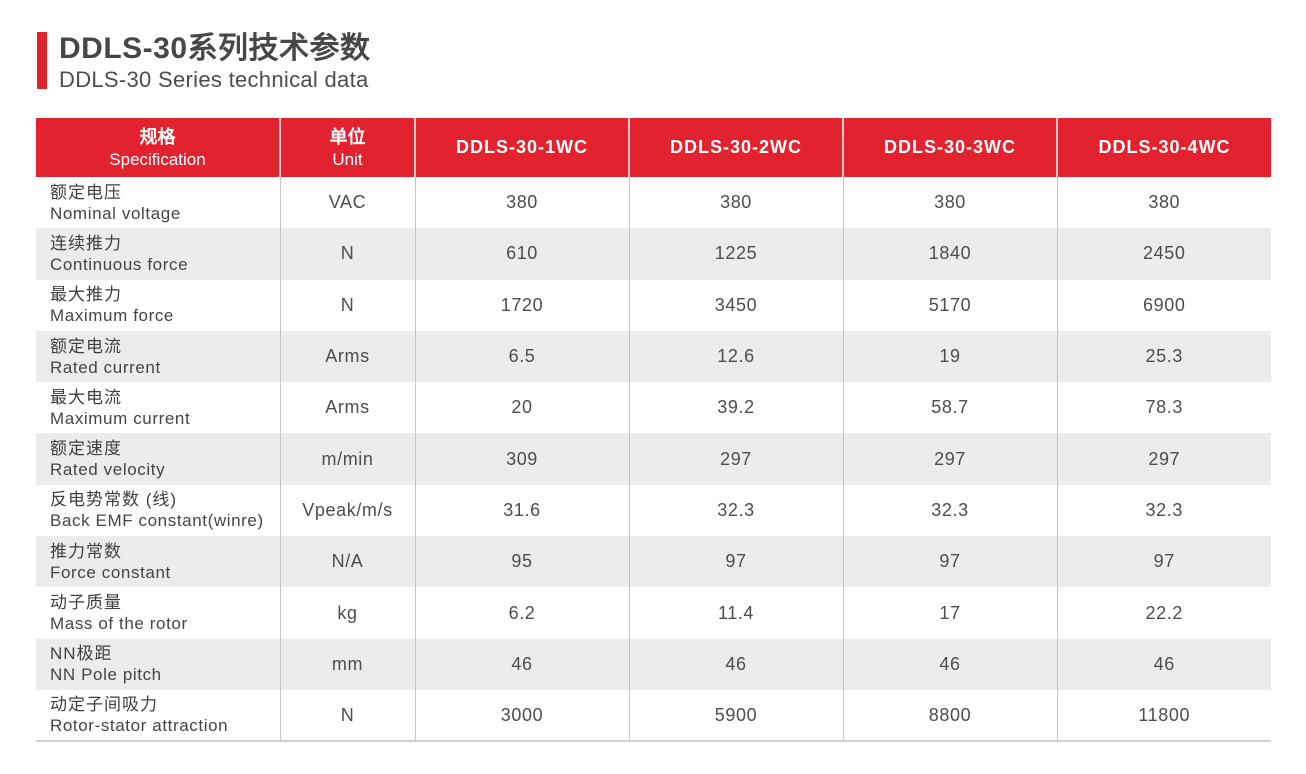  Describe the element at coordinates (347, 159) in the screenshot. I see `unit-header-en: Unit` at that location.